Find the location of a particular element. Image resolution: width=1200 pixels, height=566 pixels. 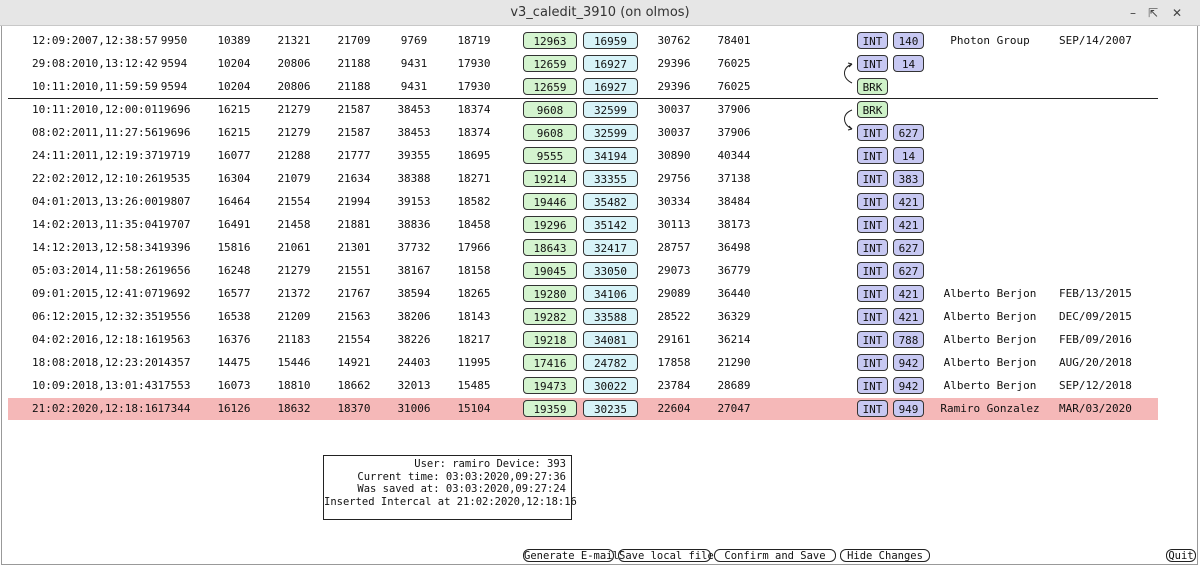

row-value: 38484 is located at coordinates (734, 201).